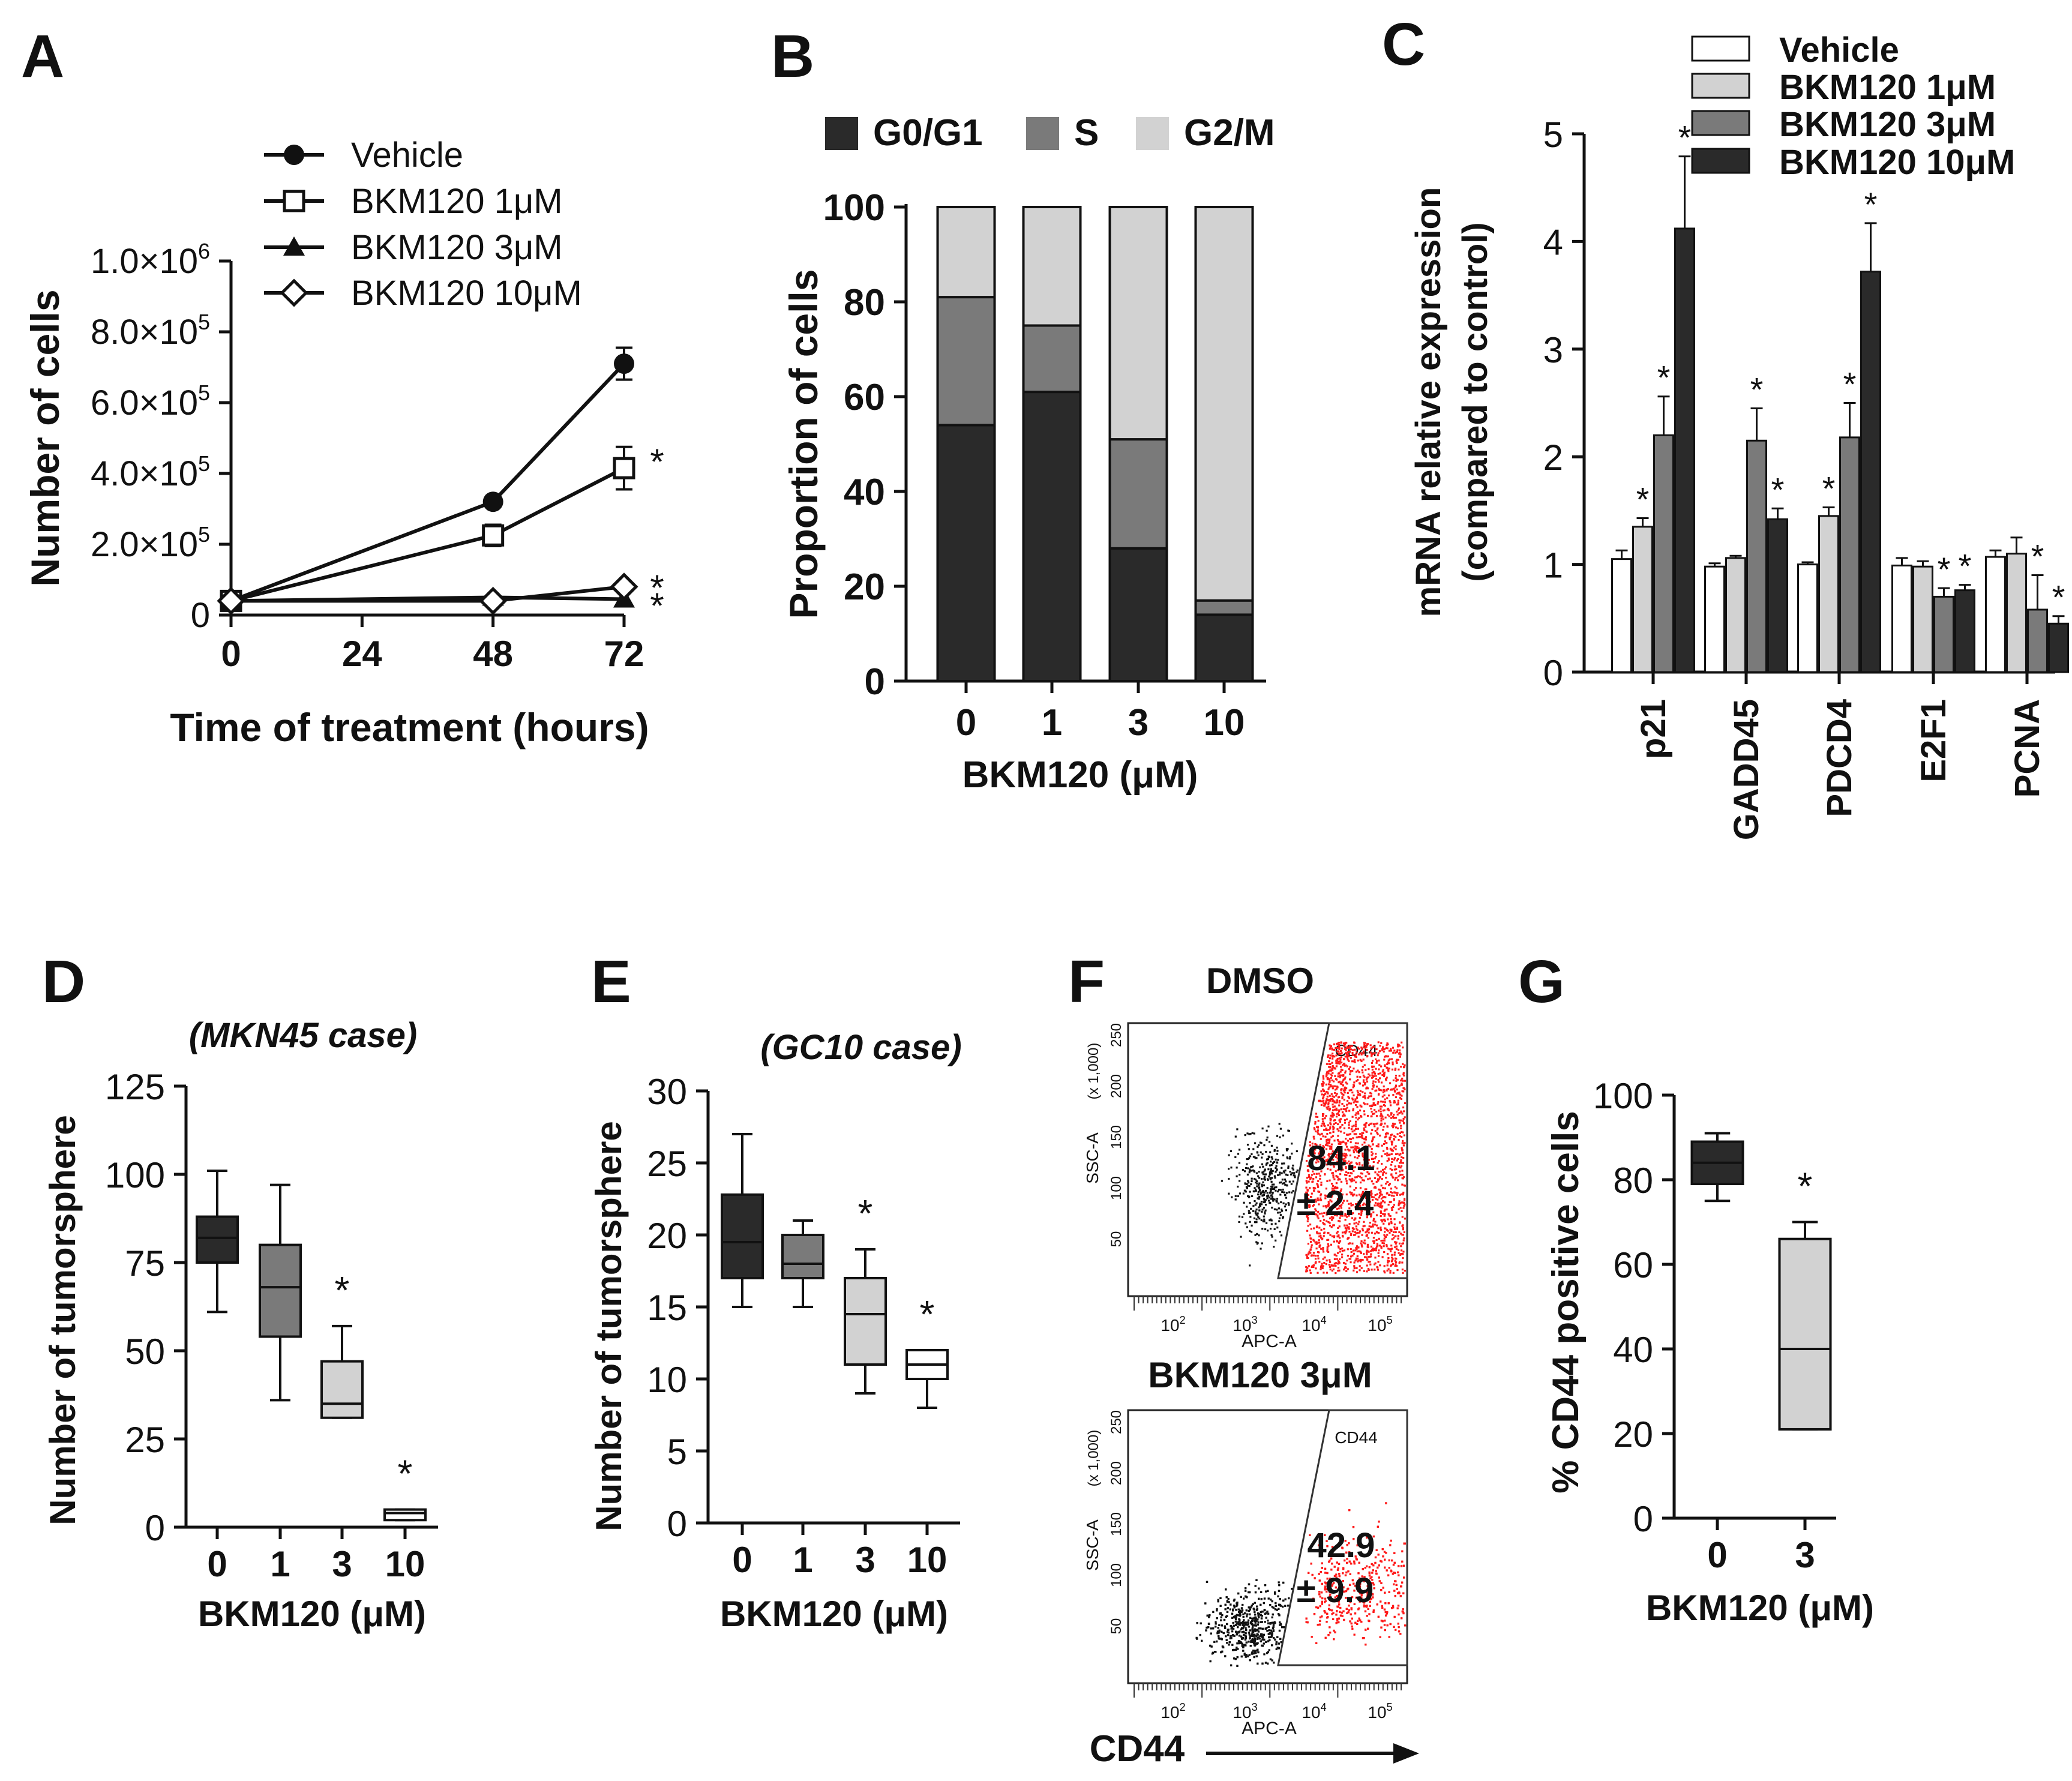 Image resolution: width=2072 pixels, height=1781 pixels. I want to click on x-tick-label: 0, so click(966, 722).